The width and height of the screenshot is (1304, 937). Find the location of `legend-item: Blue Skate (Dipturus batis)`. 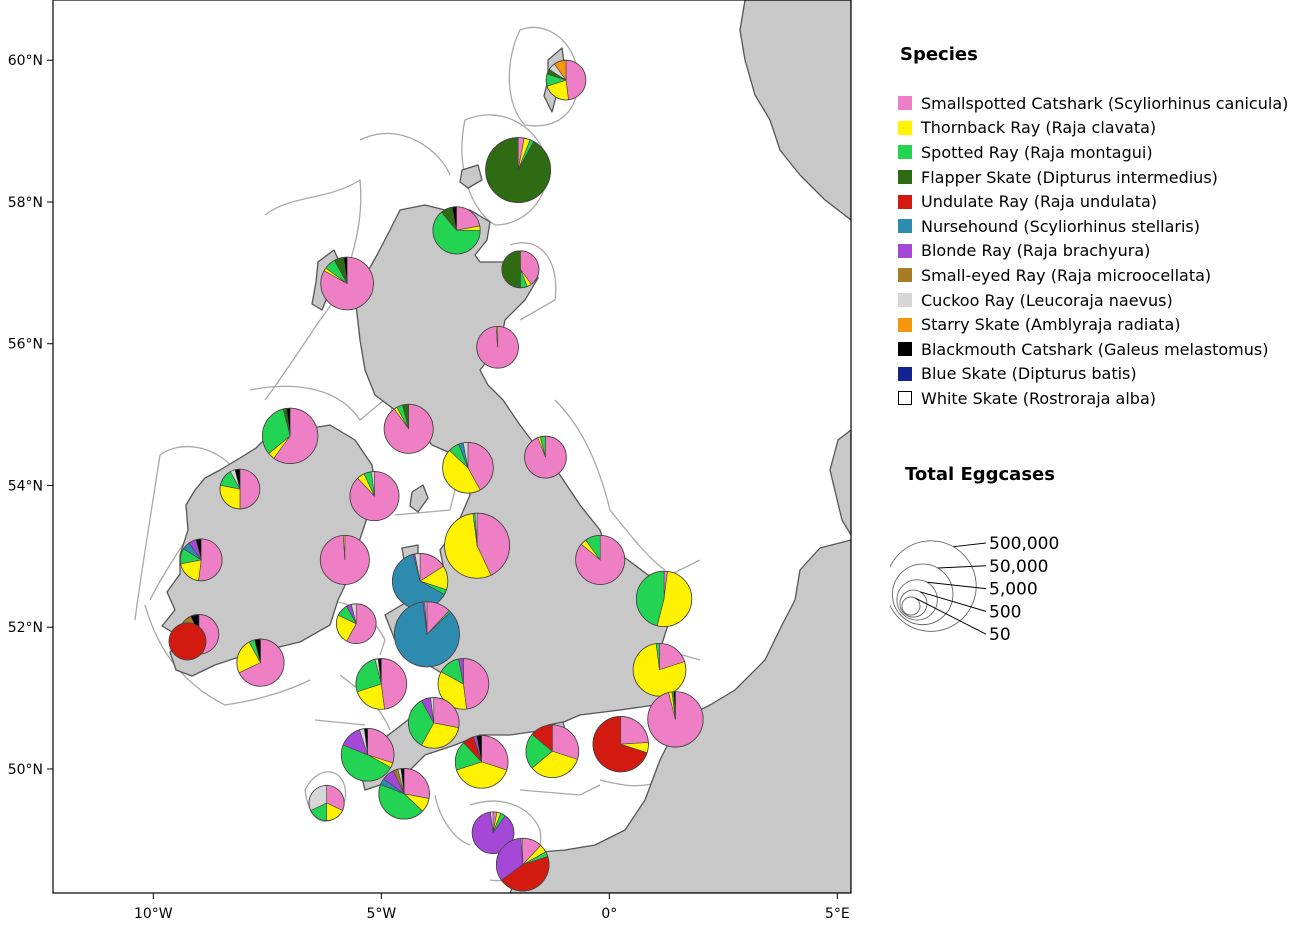

legend-item: Blue Skate (Dipturus batis) is located at coordinates (1098, 374).